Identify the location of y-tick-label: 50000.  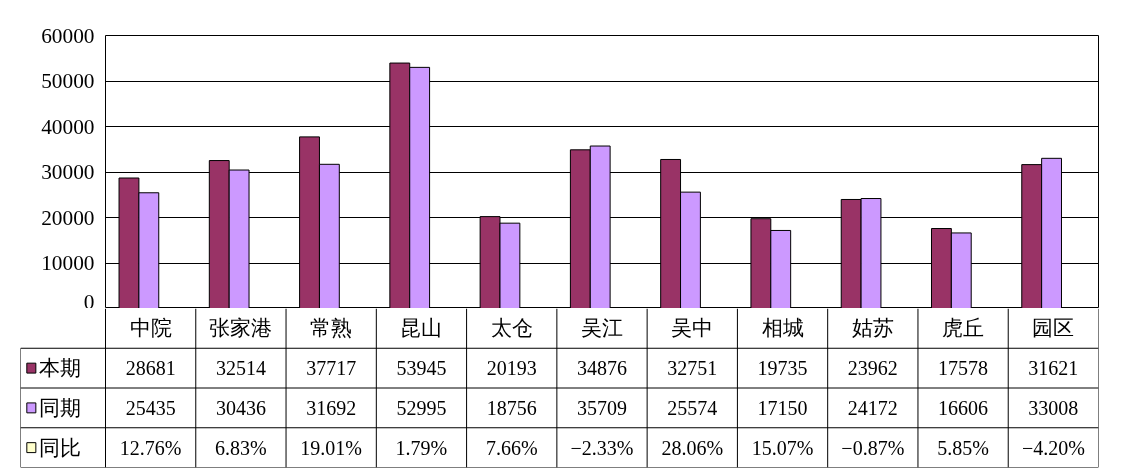
(68, 81).